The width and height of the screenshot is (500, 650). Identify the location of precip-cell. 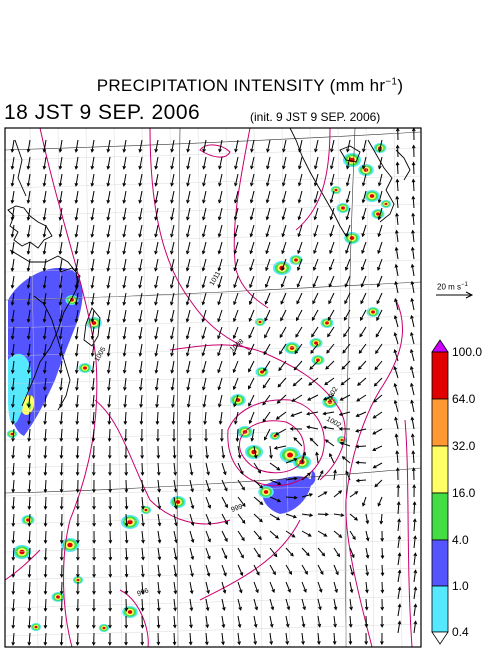
(386, 204).